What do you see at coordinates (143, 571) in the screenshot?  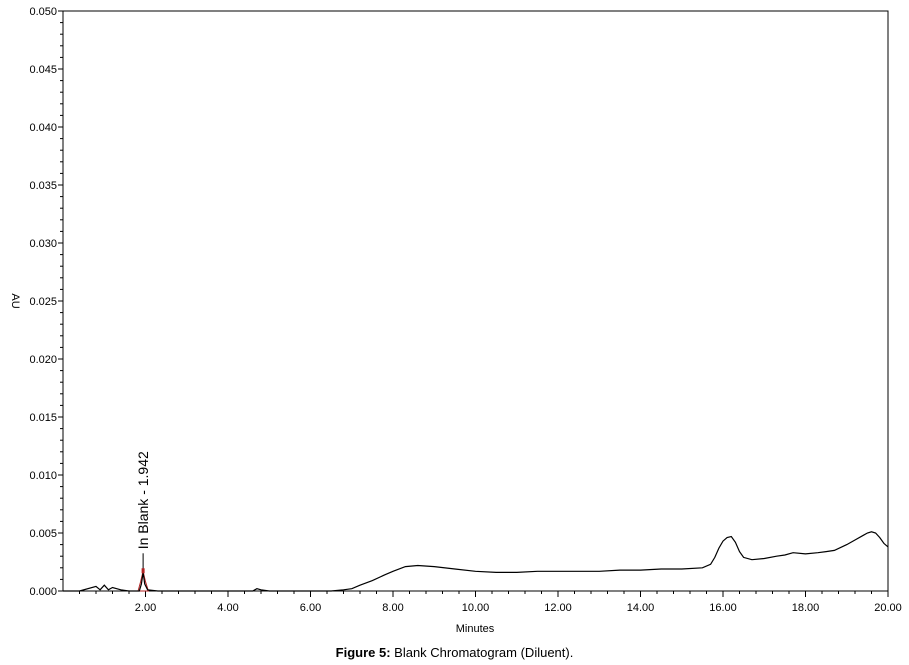 I see `peak-apex-marker` at bounding box center [143, 571].